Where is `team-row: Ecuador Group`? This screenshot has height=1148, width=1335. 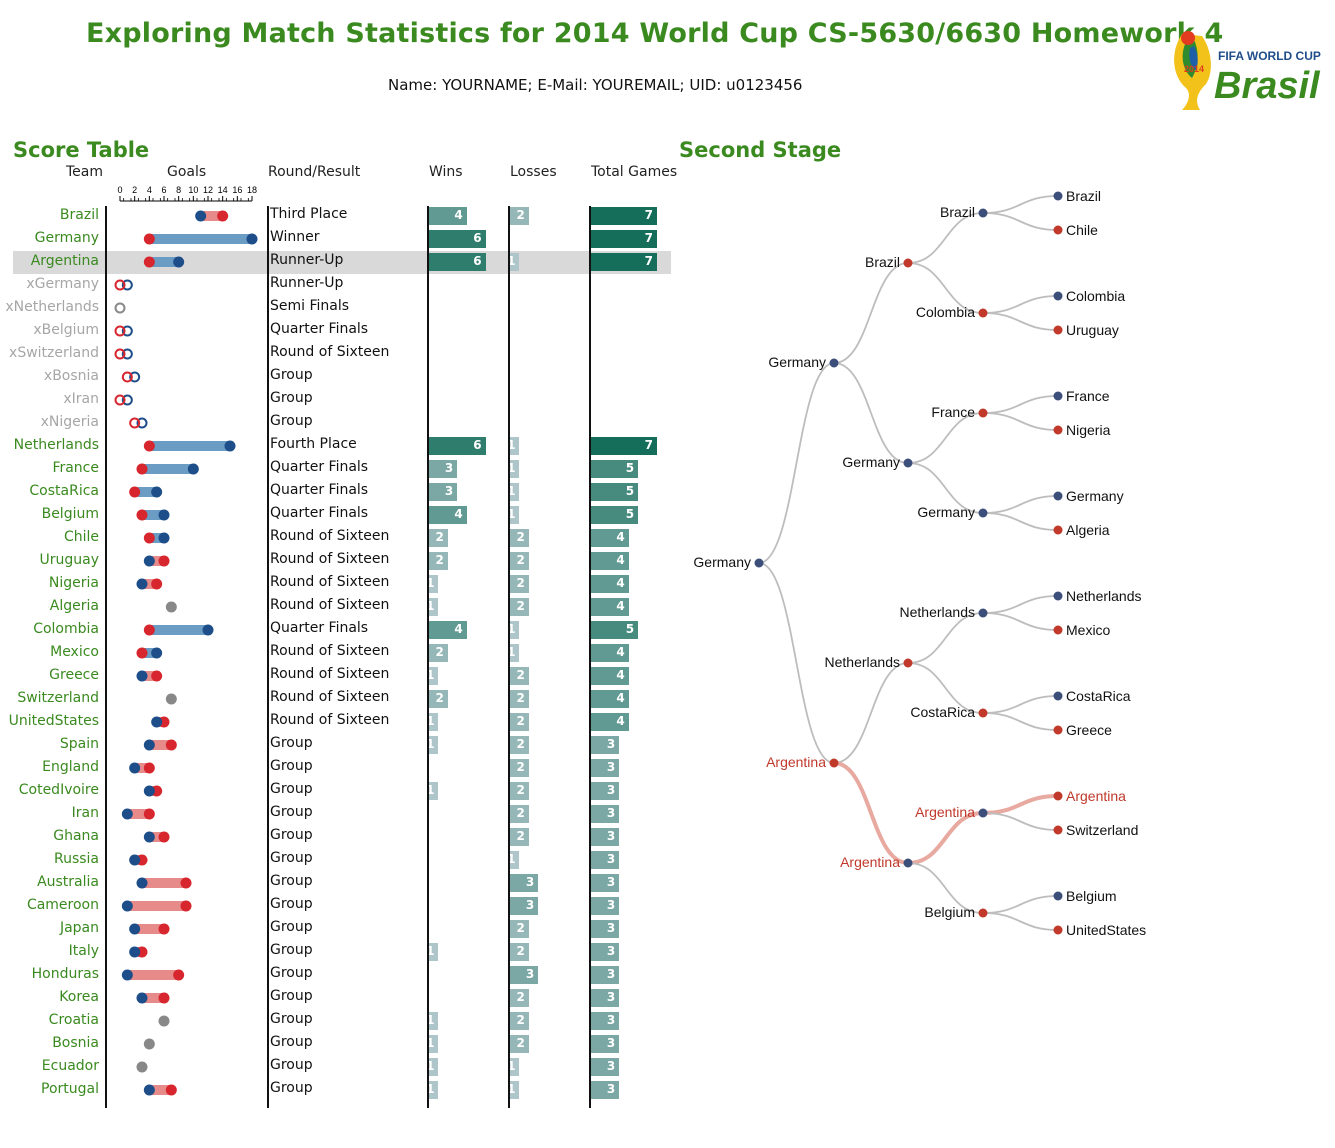
team-row: Ecuador Group is located at coordinates (335, 1067).